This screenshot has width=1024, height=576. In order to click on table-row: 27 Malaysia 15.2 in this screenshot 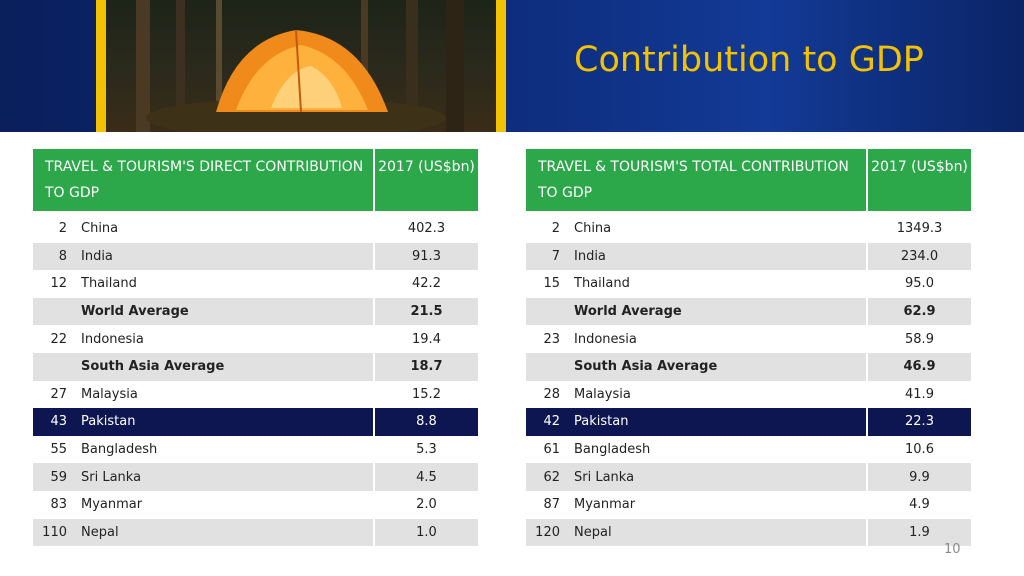, I will do `click(255, 394)`.